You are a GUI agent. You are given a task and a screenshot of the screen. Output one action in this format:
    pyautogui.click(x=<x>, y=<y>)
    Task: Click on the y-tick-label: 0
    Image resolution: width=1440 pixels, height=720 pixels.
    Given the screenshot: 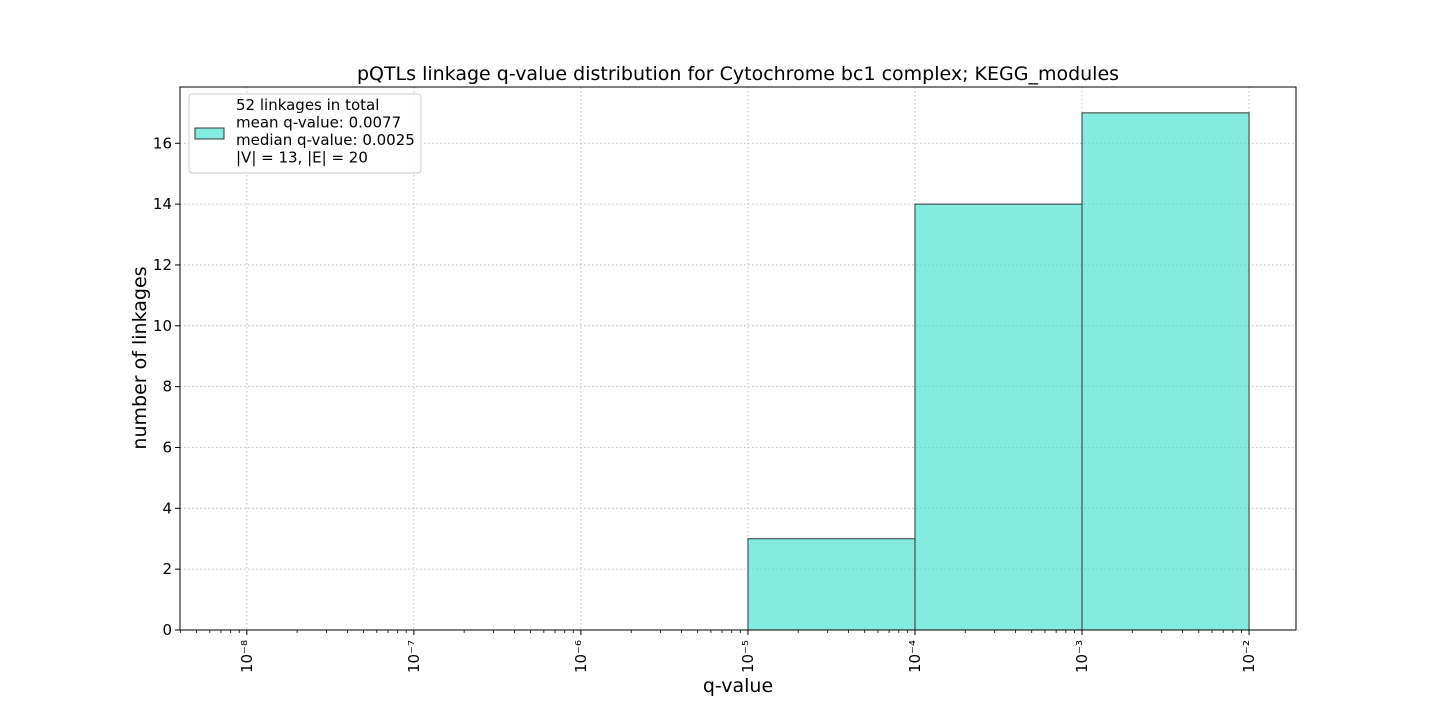 What is the action you would take?
    pyautogui.click(x=167, y=630)
    